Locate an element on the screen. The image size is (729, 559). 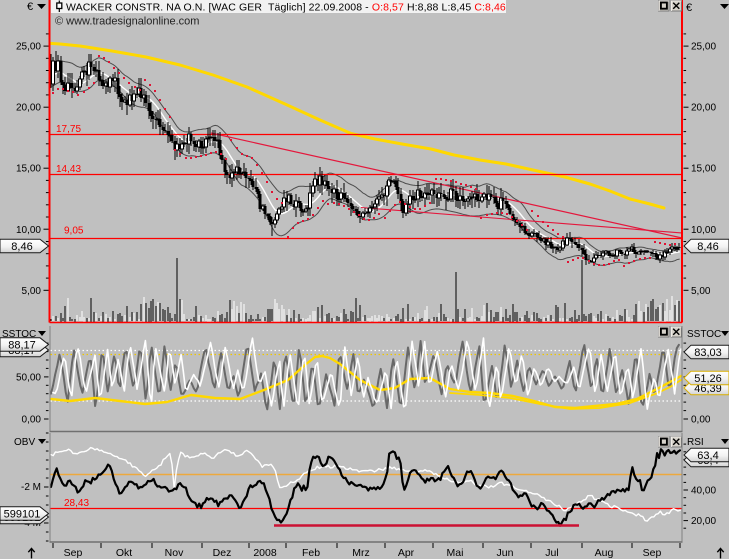
svg-text: Dez is located at coordinates (222, 553).